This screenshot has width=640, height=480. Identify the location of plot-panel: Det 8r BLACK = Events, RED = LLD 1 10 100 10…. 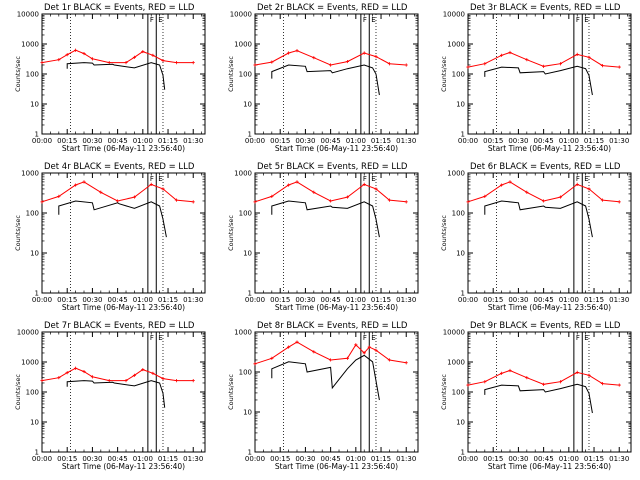
(323, 396).